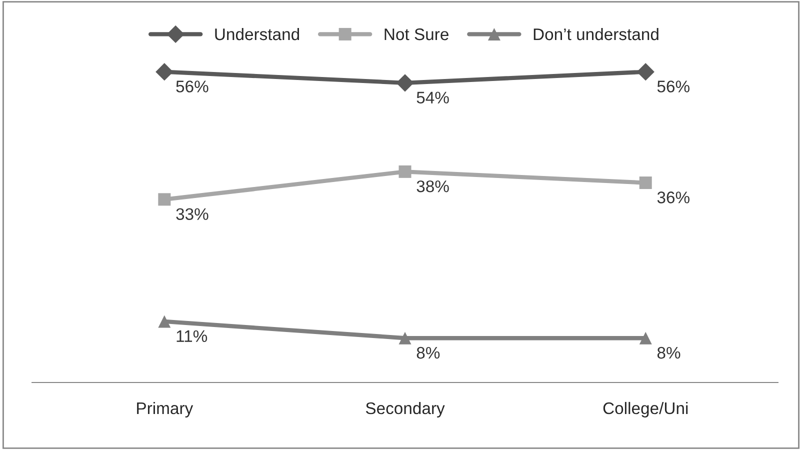 This screenshot has width=802, height=450. What do you see at coordinates (432, 186) in the screenshot?
I see `data-label: 38%` at bounding box center [432, 186].